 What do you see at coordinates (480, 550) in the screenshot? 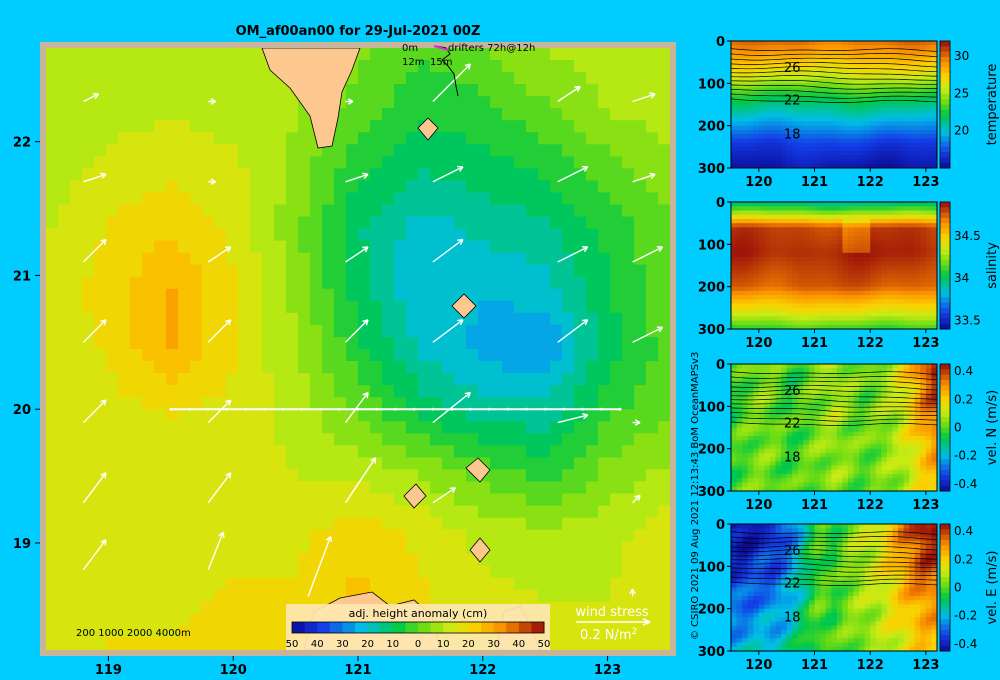
I see `land-mass` at bounding box center [480, 550].